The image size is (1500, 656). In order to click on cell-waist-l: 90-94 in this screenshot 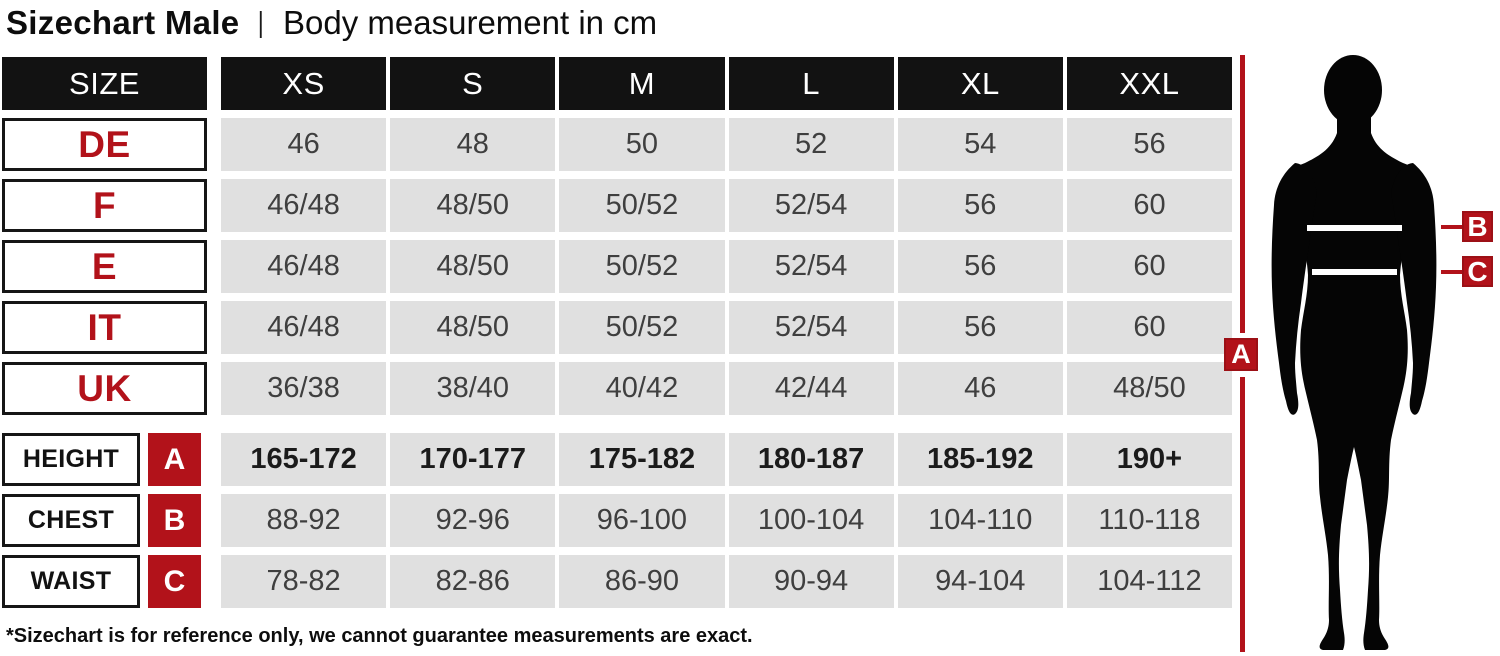, I will do `click(811, 581)`.